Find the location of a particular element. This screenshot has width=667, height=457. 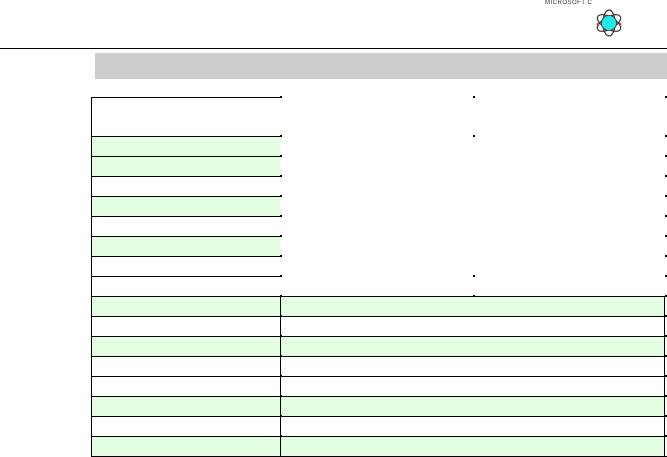

atom-icon is located at coordinates (609, 23).